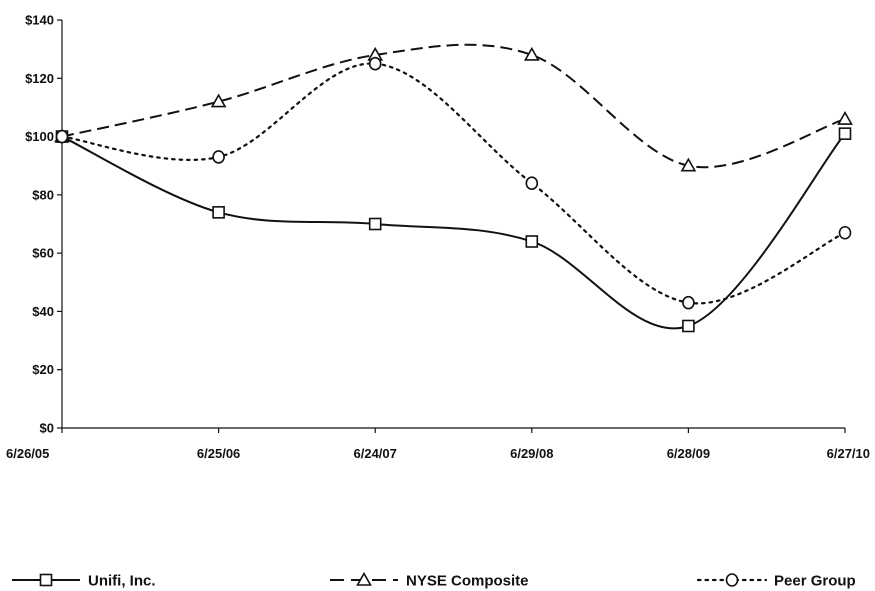  I want to click on x-tick-label: 6/26/05, so click(27, 453).